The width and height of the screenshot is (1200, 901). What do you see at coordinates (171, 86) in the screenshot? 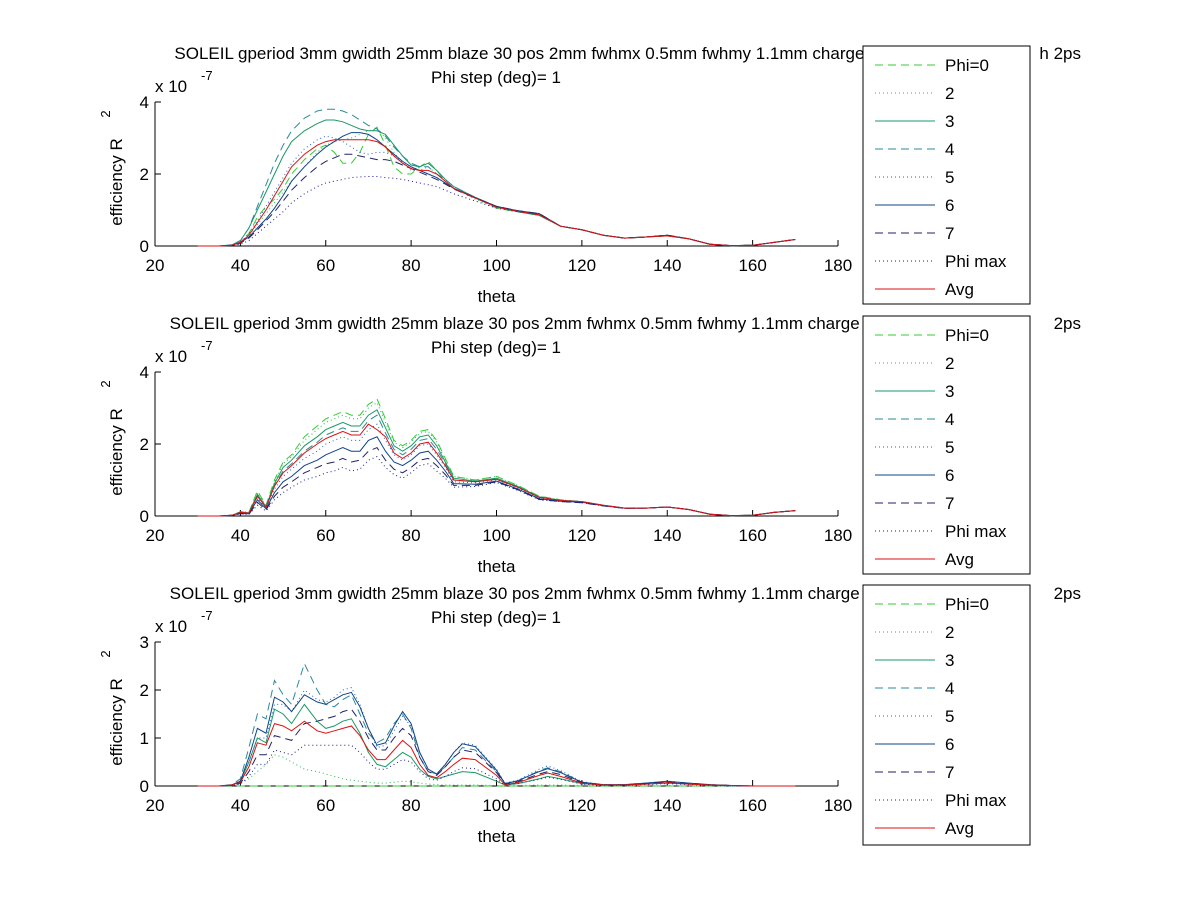
I see `y-exponent: x 10` at bounding box center [171, 86].